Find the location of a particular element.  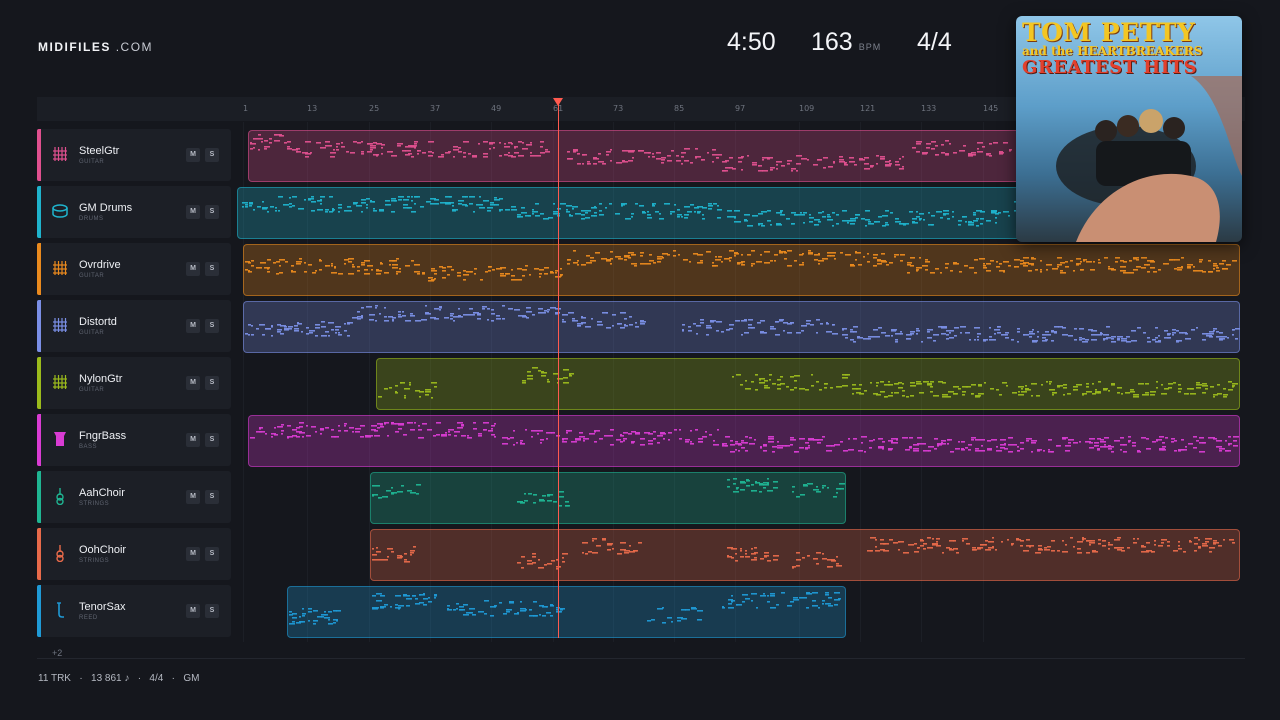

footer-divider is located at coordinates (641, 658).